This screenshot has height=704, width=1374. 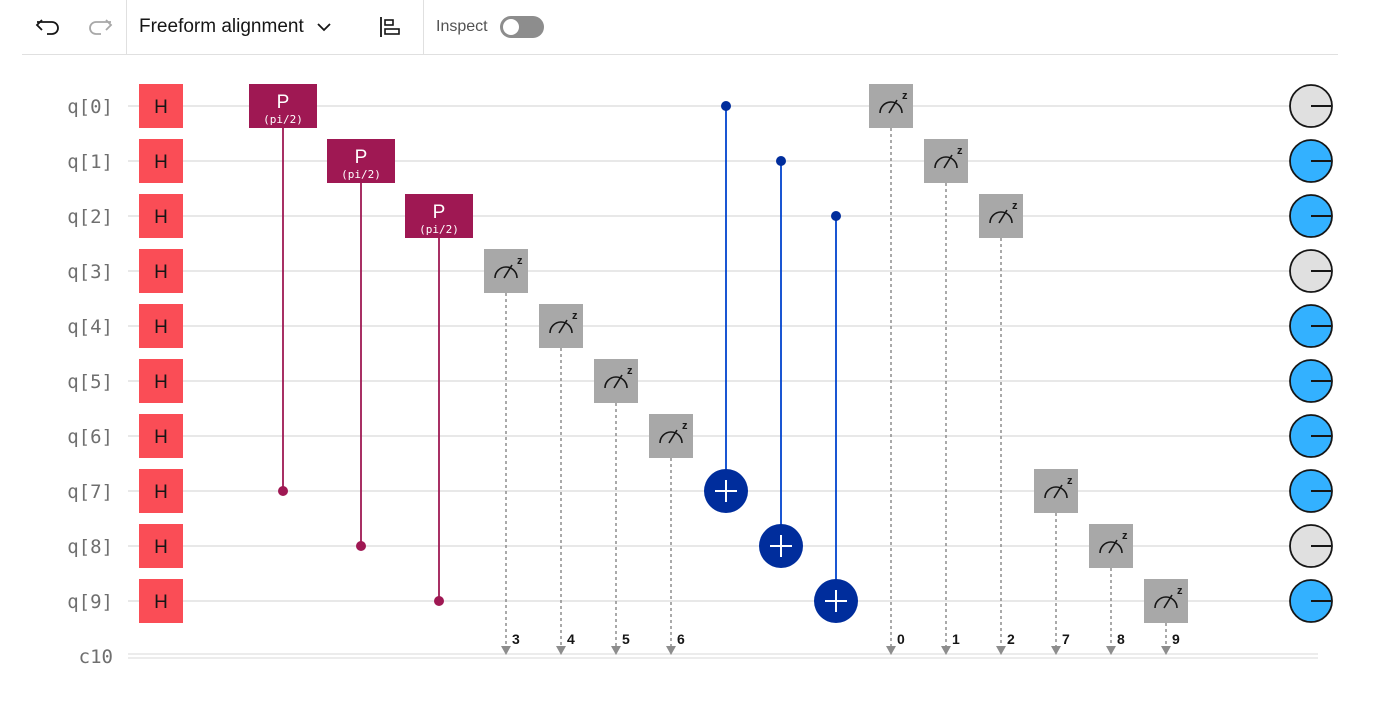 I want to click on measure-gate: z3, so click(x=506, y=452).